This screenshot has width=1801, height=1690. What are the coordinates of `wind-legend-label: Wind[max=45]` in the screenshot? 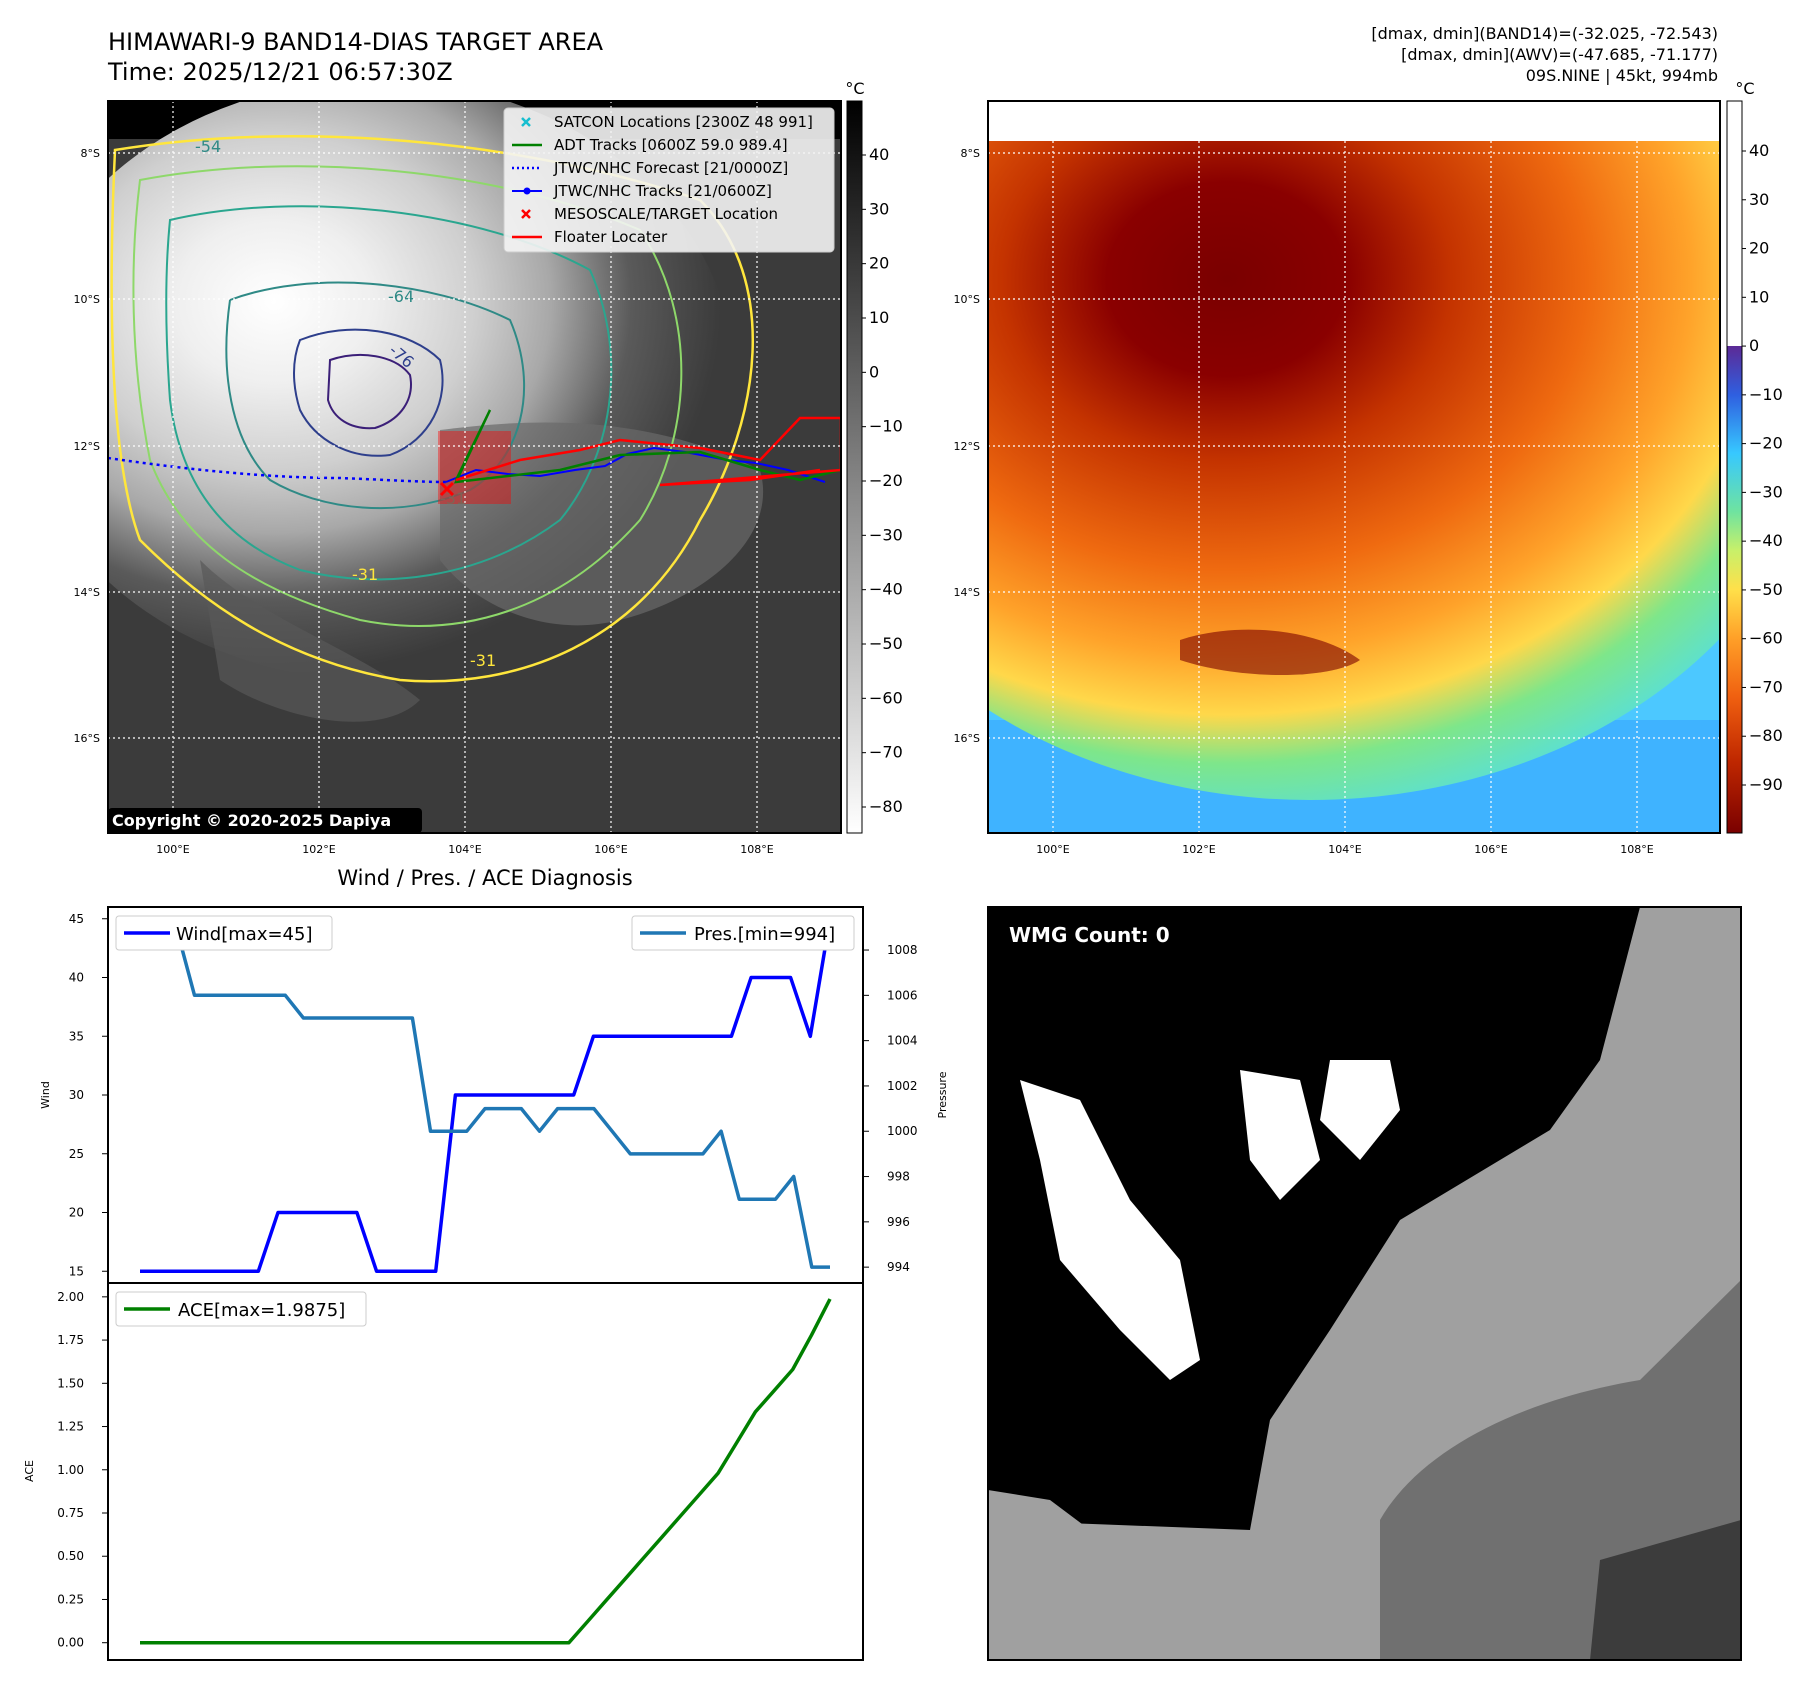 It's located at (244, 934).